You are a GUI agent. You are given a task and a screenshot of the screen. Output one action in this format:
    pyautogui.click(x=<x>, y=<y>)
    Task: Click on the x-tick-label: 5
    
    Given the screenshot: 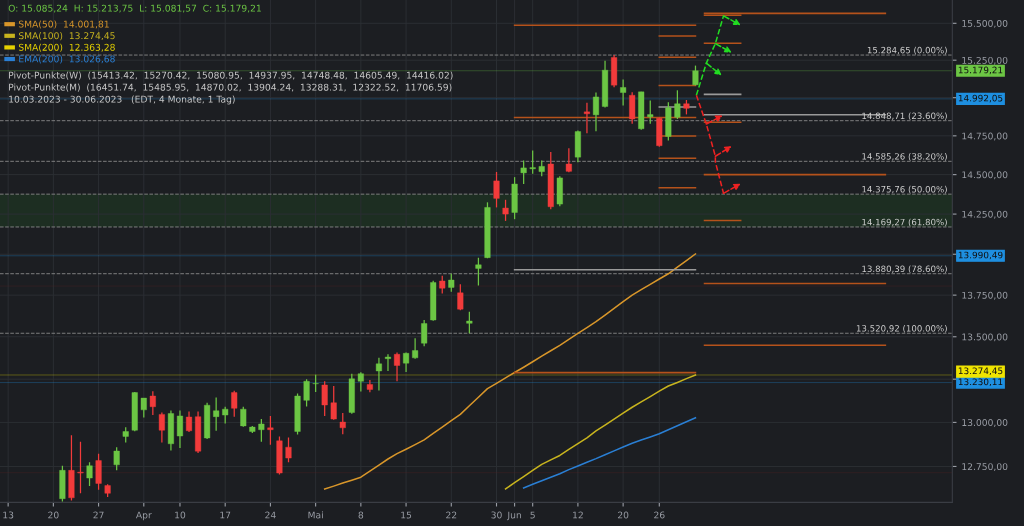 What is the action you would take?
    pyautogui.click(x=532, y=515)
    